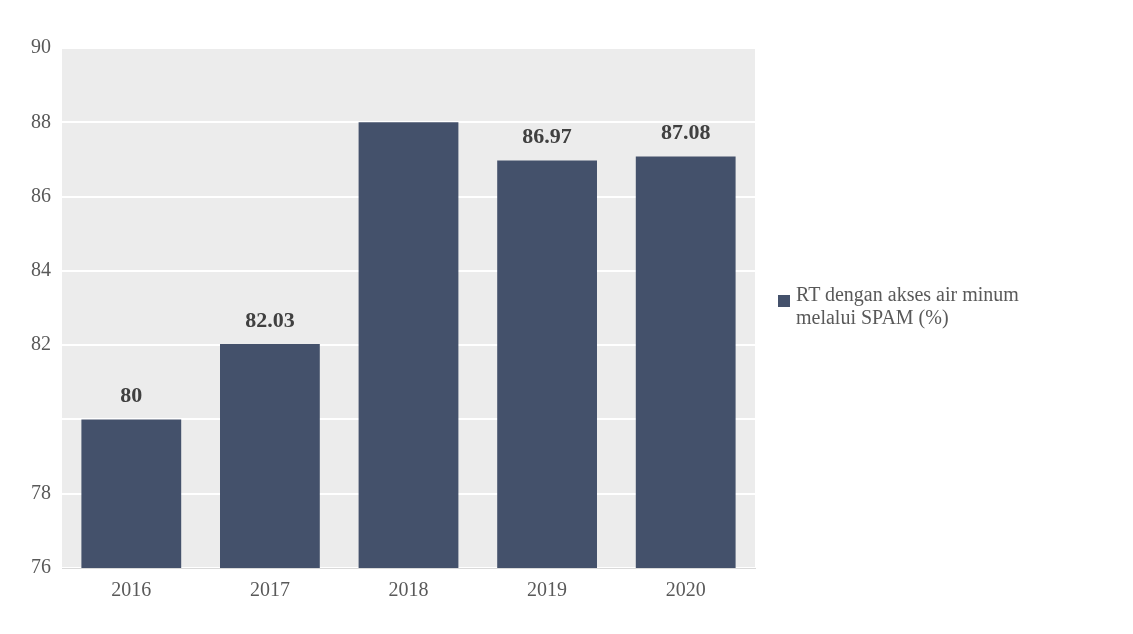 The height and width of the screenshot is (634, 1133). Describe the element at coordinates (131, 395) in the screenshot. I see `data-label: 80` at that location.